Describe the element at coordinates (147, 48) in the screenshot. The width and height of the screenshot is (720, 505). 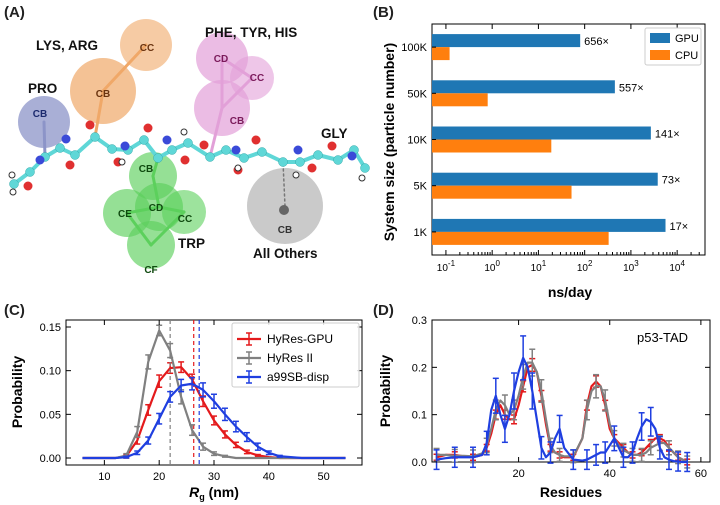
I see `lys-cc-label: CC` at that location.